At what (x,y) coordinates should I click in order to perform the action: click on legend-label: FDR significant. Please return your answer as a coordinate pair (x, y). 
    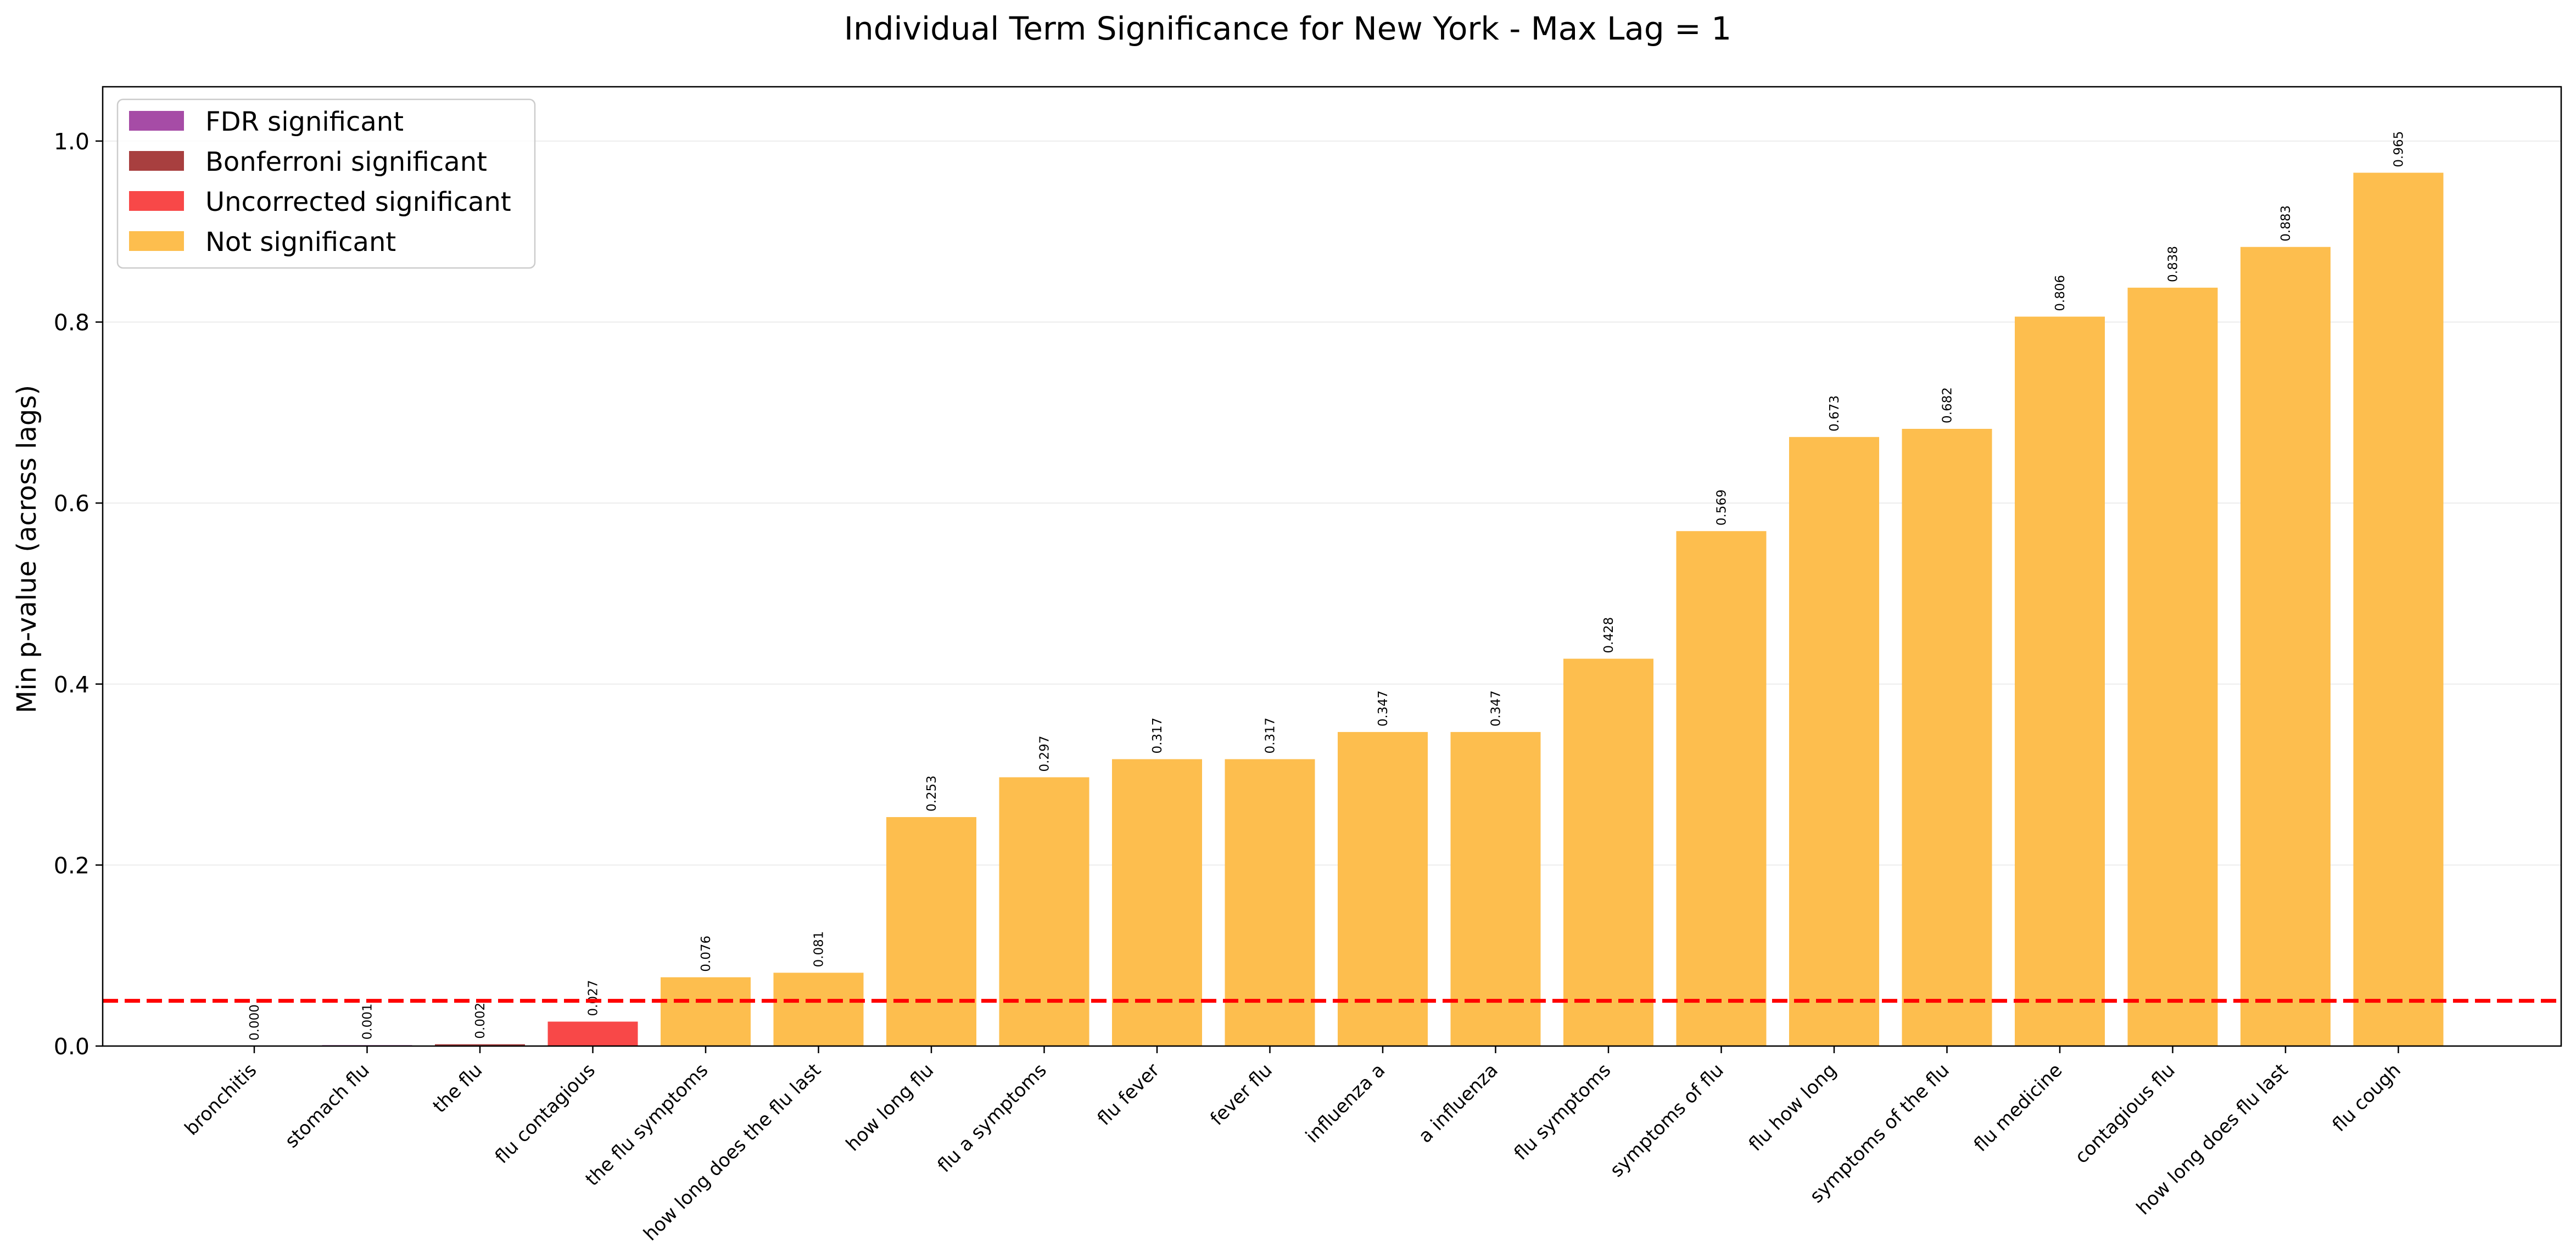
    Looking at the image, I should click on (305, 122).